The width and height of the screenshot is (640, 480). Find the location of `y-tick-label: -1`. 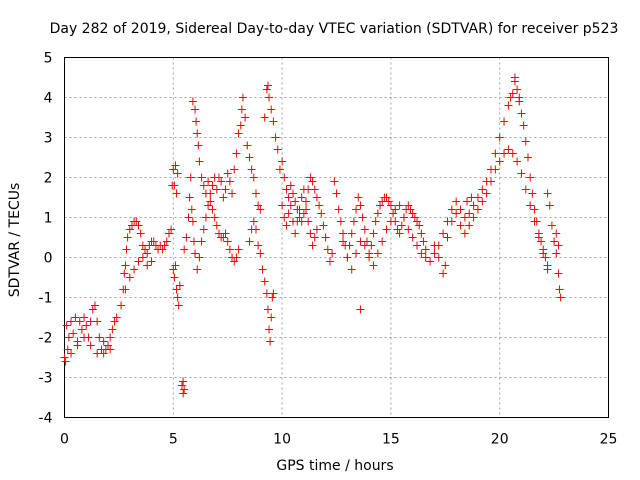

y-tick-label: -1 is located at coordinates (46, 299).